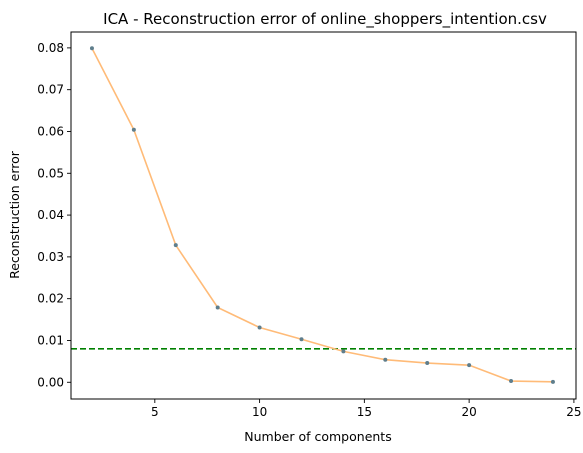 The image size is (583, 453). What do you see at coordinates (50, 382) in the screenshot?
I see `y-tick-label: 0.00` at bounding box center [50, 382].